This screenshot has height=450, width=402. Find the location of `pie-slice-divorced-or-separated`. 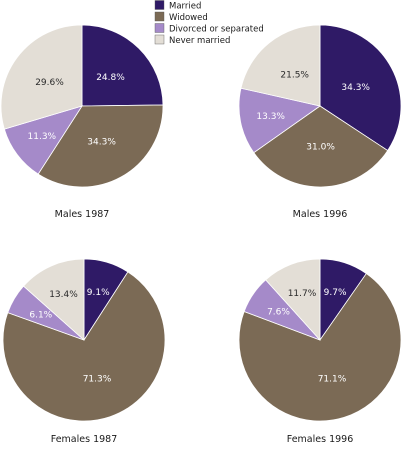

pie-slice-divorced-or-separated is located at coordinates (279, 120).